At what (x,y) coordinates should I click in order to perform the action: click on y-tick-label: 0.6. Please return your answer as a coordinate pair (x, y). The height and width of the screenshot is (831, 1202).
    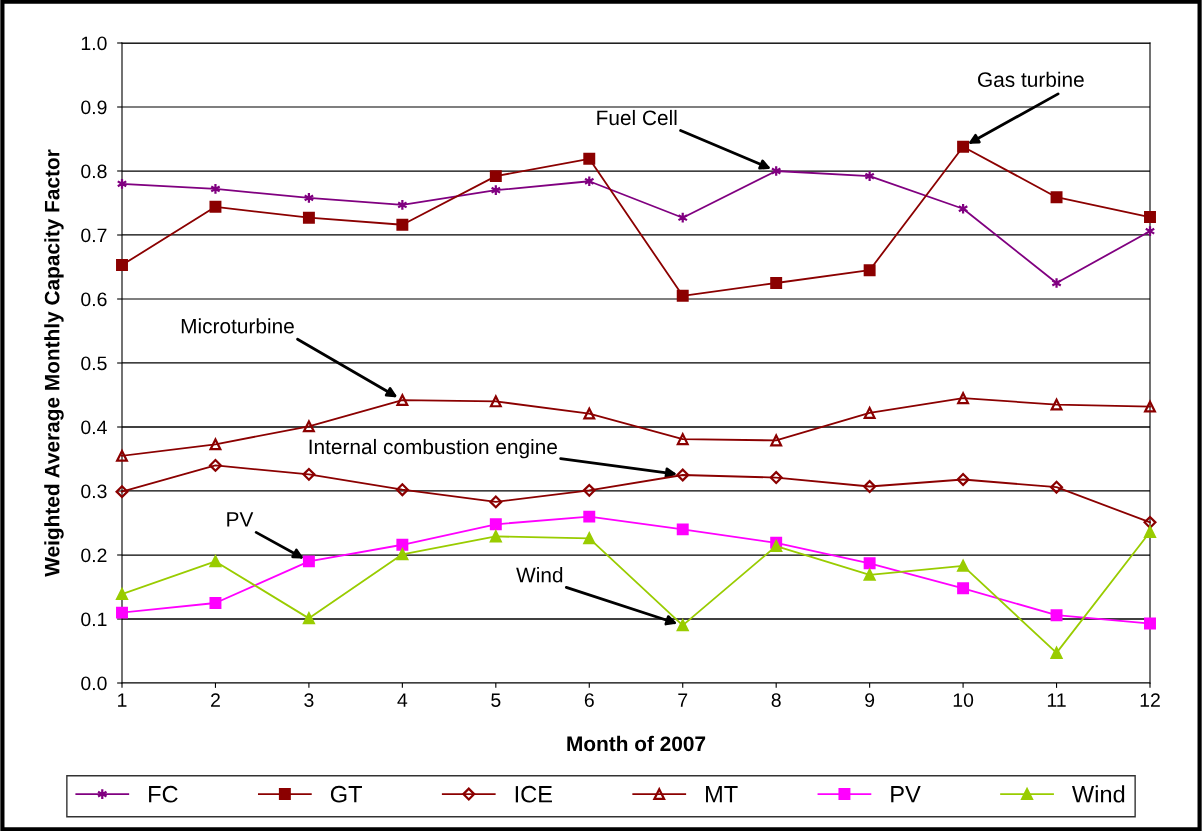
    Looking at the image, I should click on (94, 299).